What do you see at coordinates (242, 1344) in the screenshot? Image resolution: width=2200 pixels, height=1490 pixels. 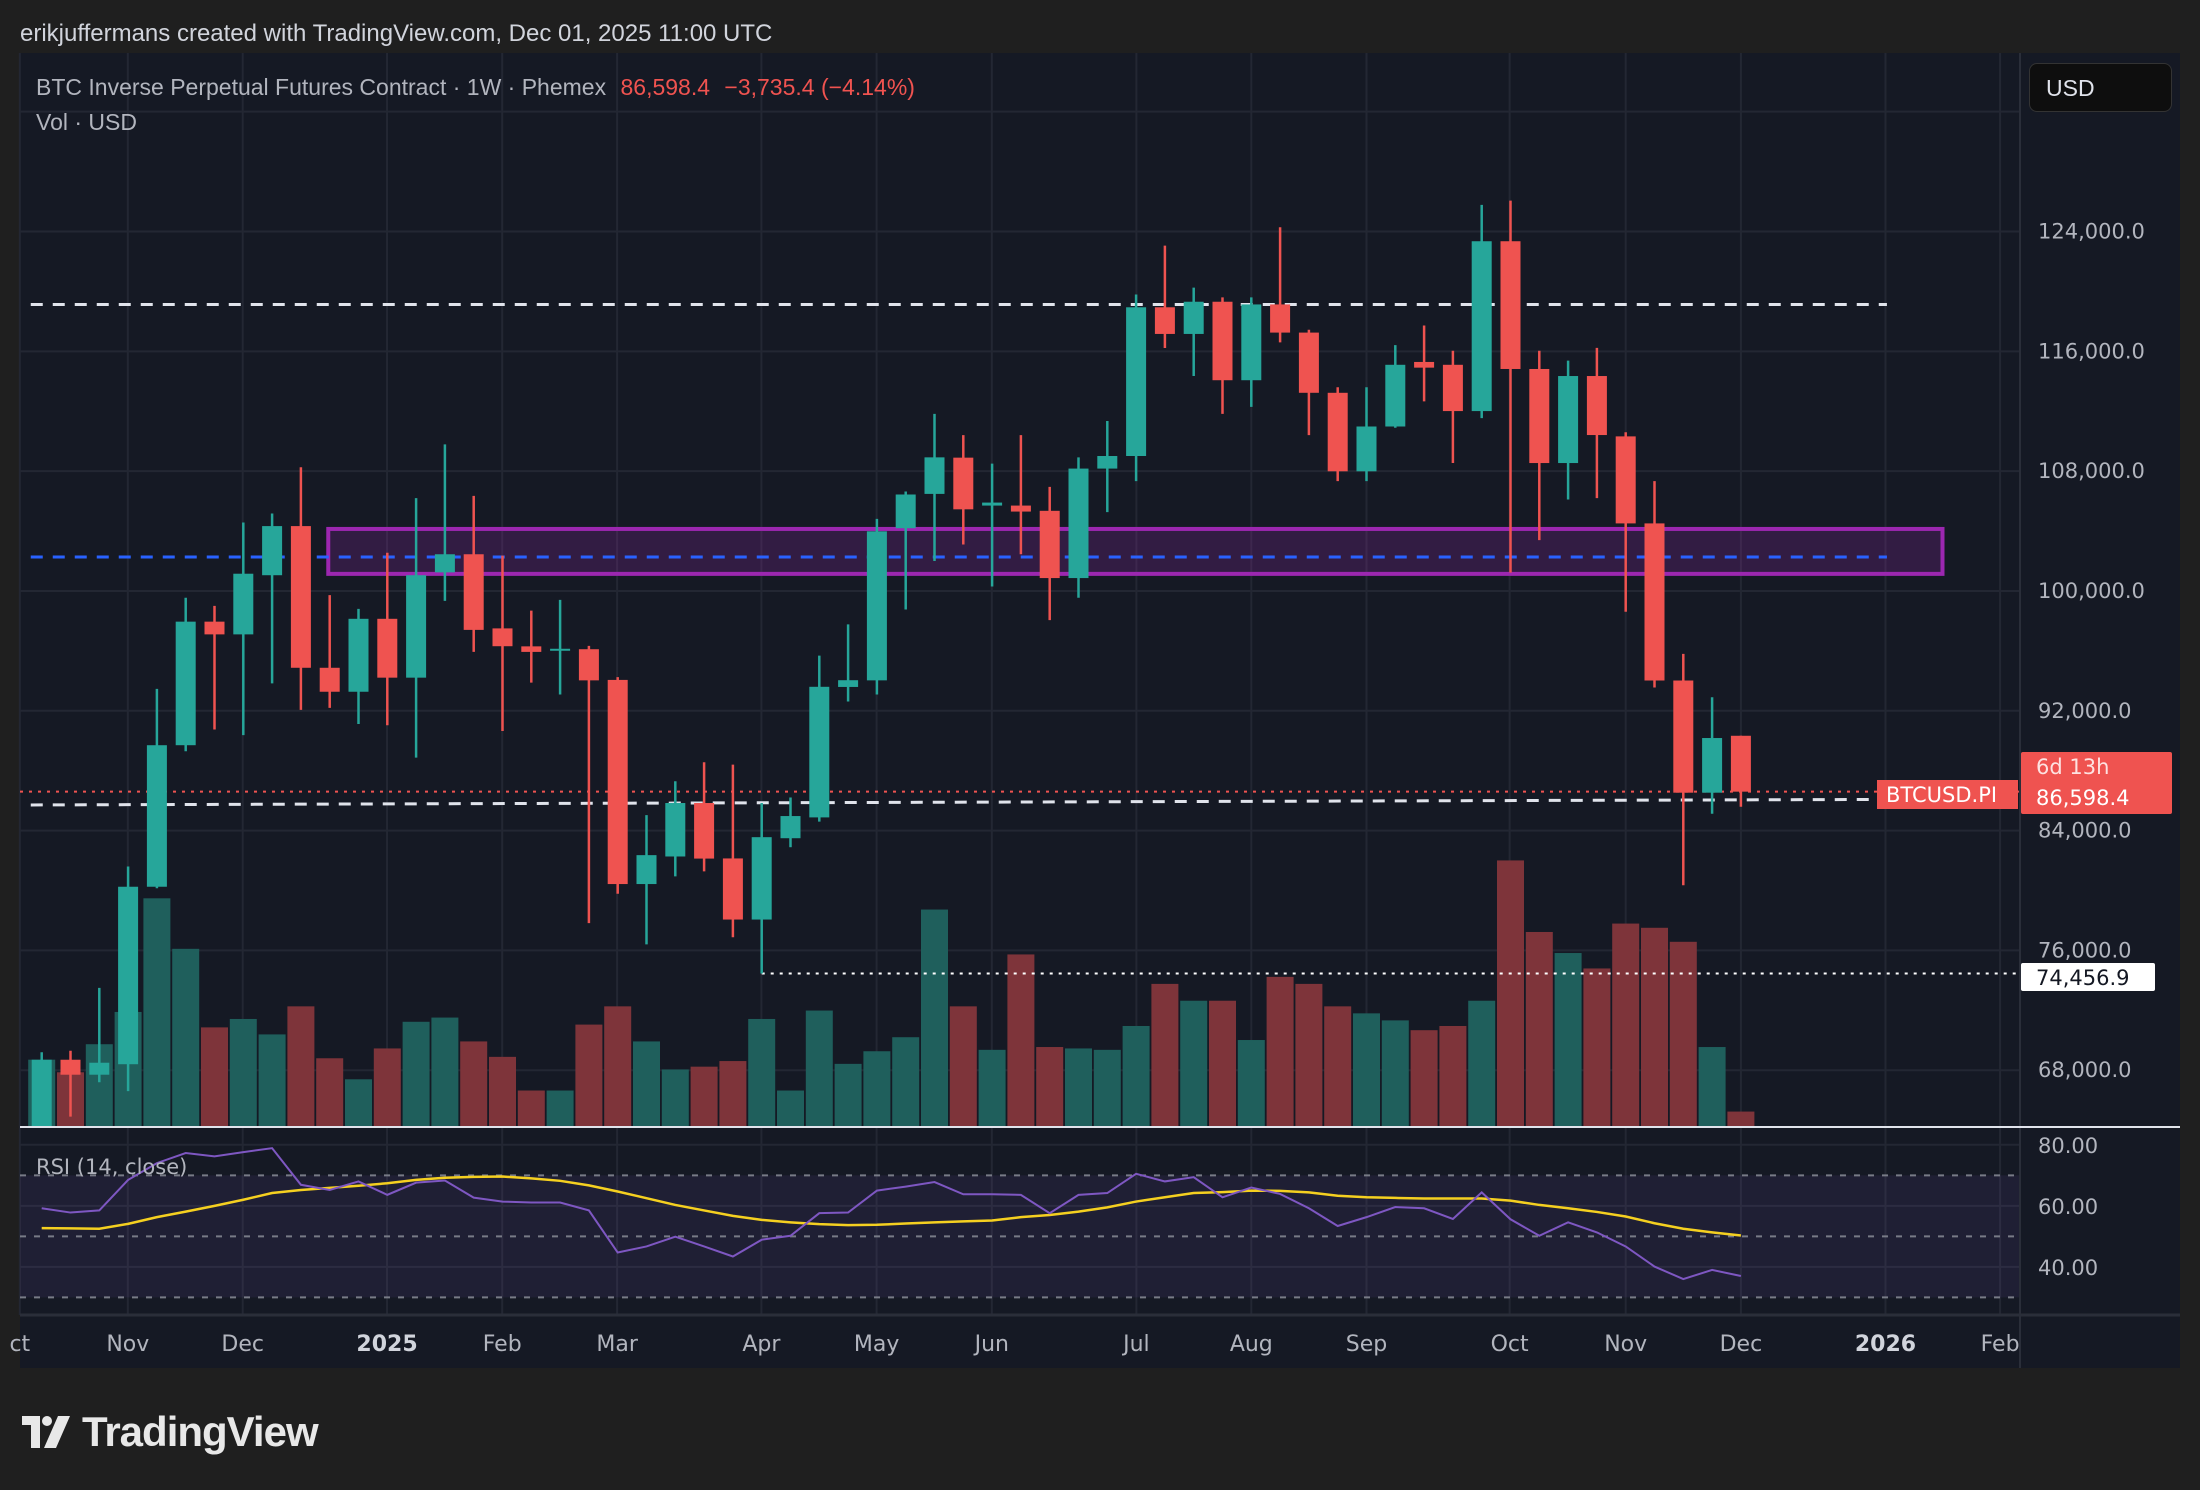 I see `time-tick-label: Dec` at bounding box center [242, 1344].